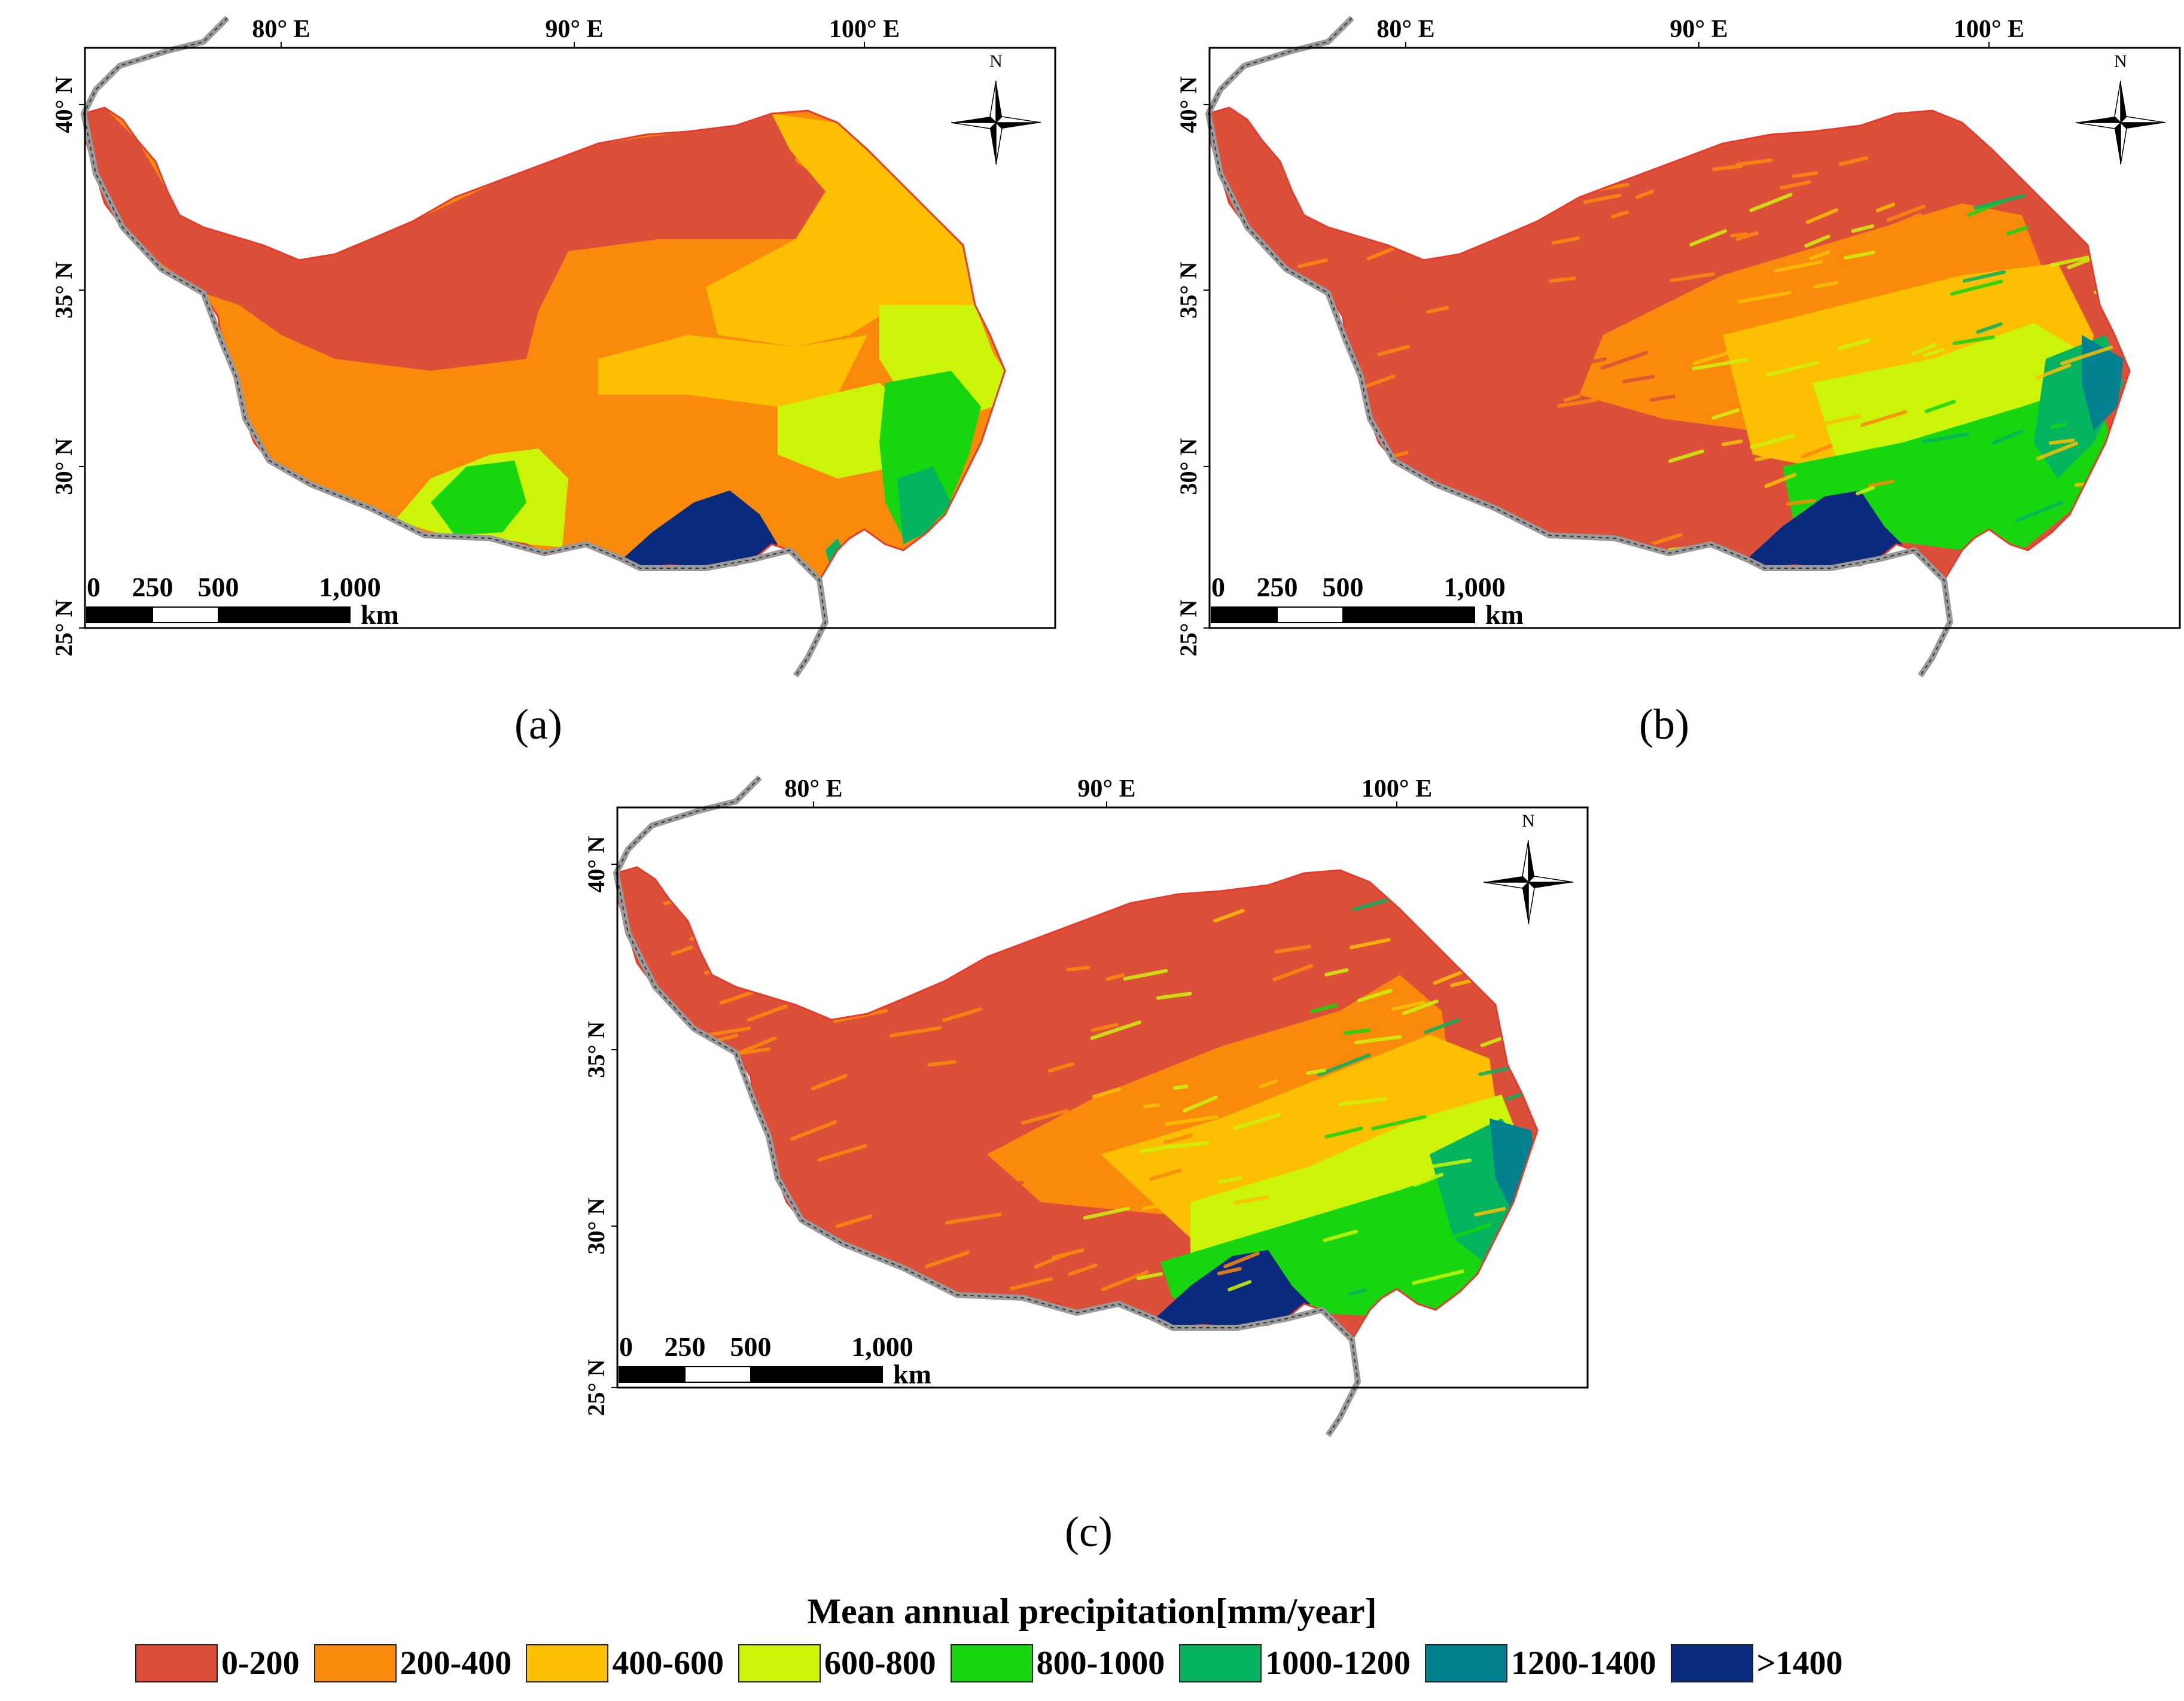 This screenshot has width=2184, height=1701. What do you see at coordinates (1220, 1663) in the screenshot?
I see `legend-swatch` at bounding box center [1220, 1663].